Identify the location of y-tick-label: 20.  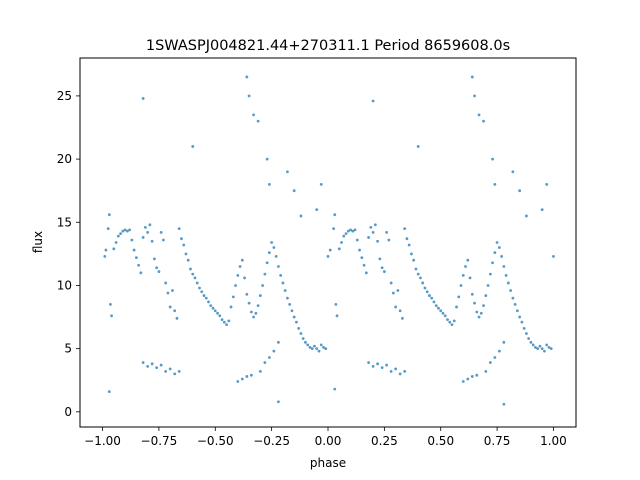
(64, 159).